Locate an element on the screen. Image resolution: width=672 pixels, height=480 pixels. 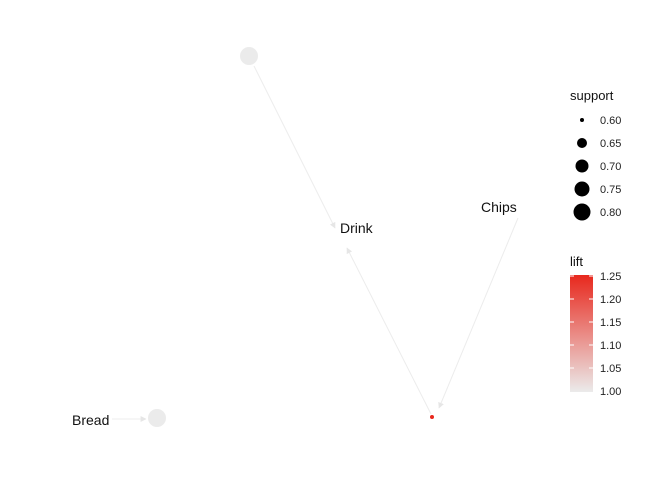
lift-ticks is located at coordinates (581, 322).